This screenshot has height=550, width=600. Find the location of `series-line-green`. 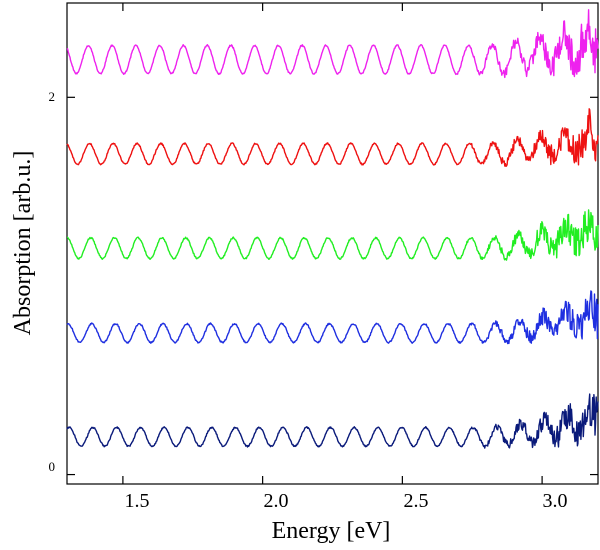

series-line-green is located at coordinates (332, 235).